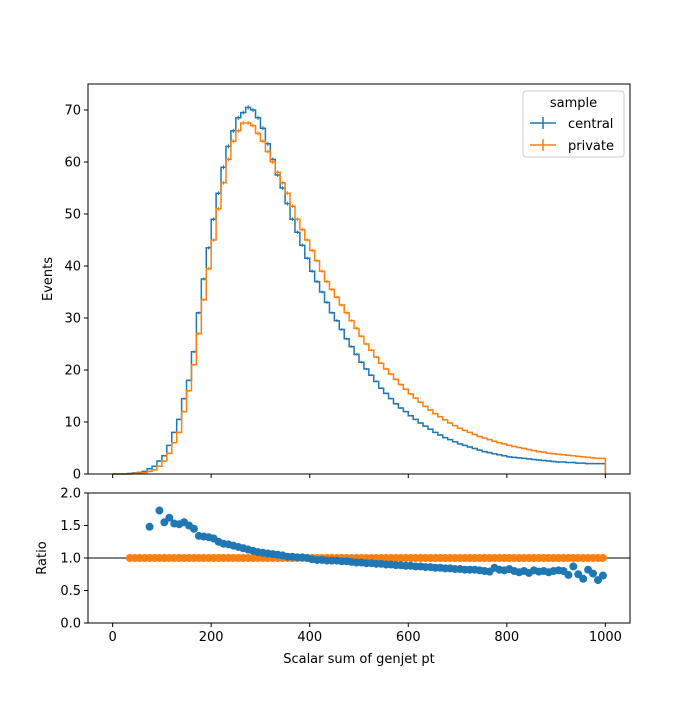  I want to click on legend-label-central: central, so click(590, 124).